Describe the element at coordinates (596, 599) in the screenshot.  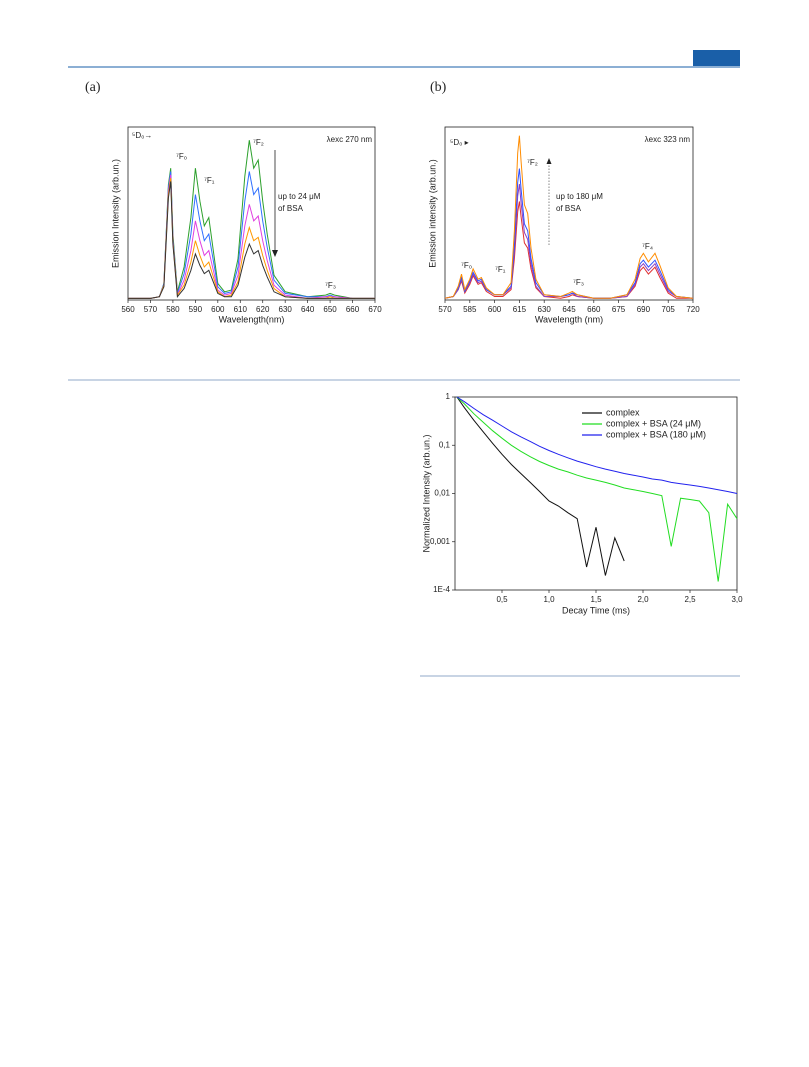
I see `x-tick-label: 1,5` at that location.